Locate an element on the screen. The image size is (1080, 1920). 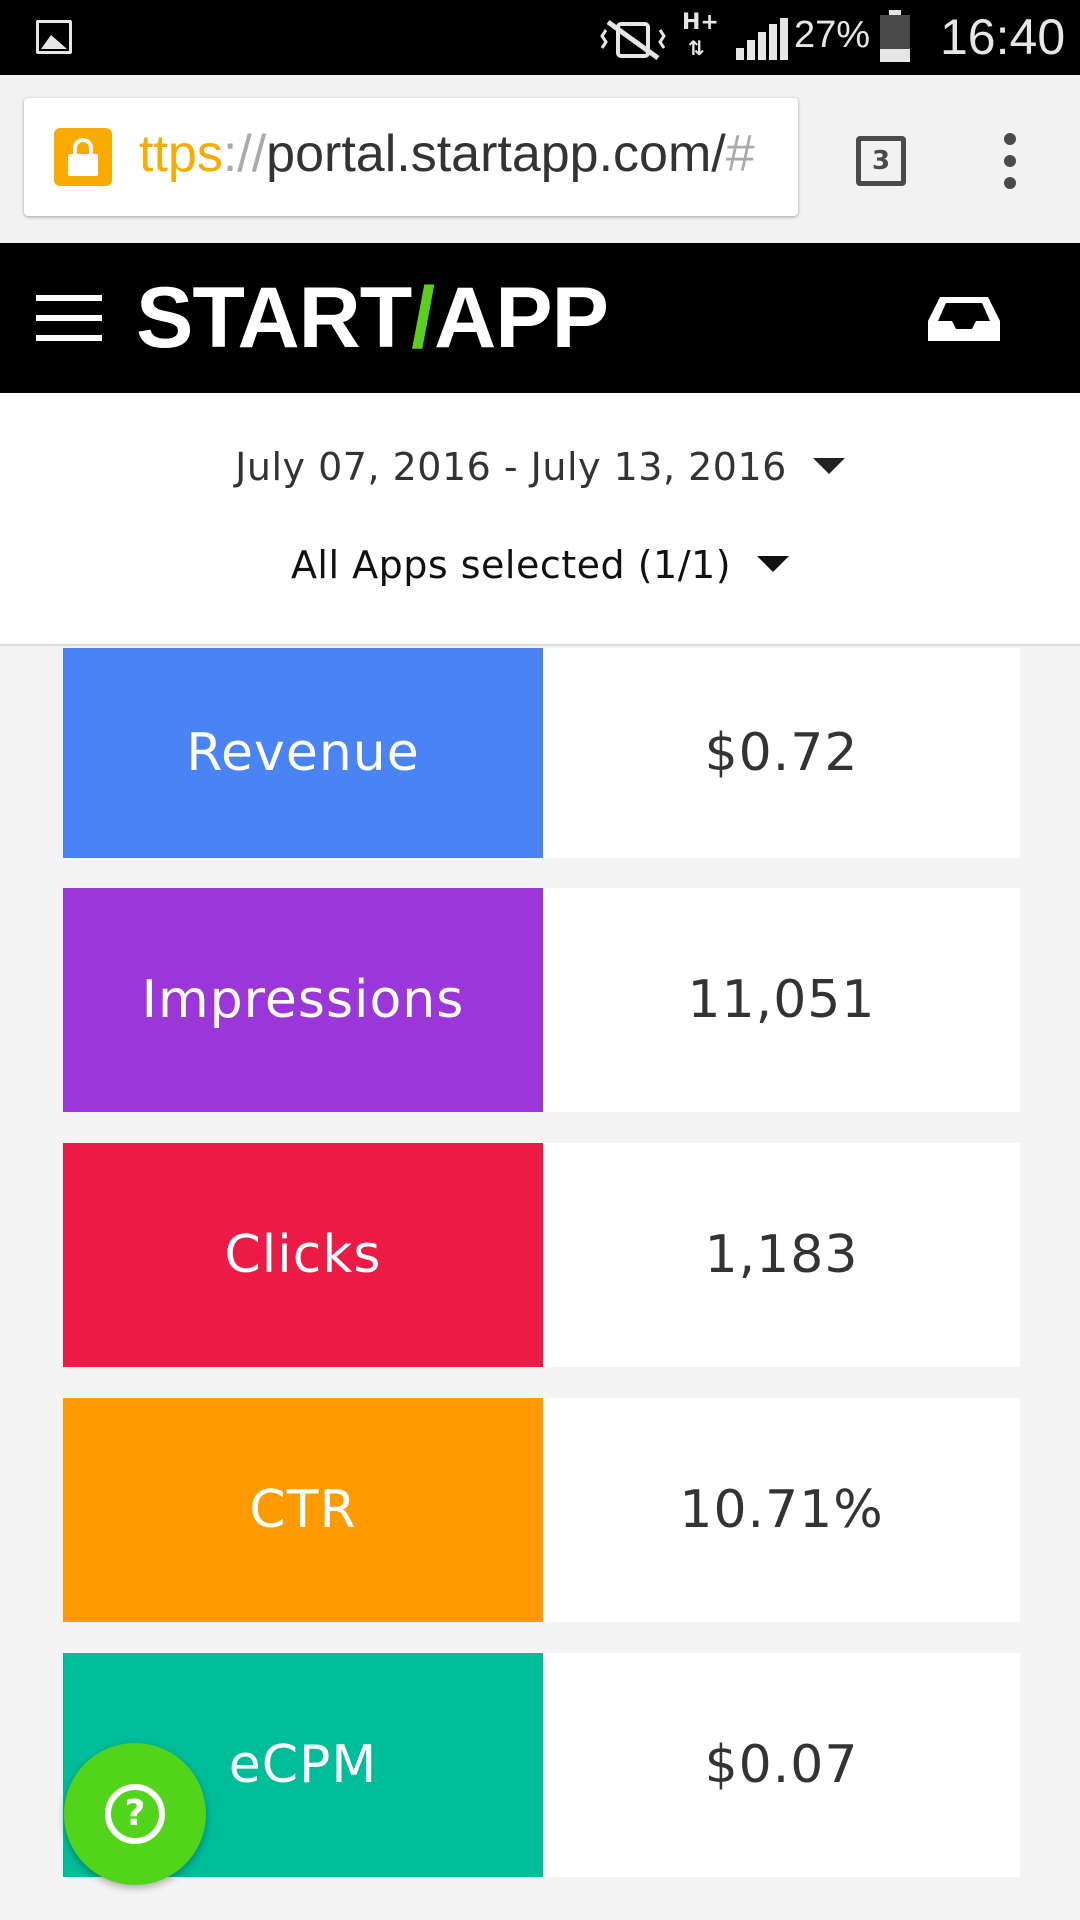
hplus-network-icon: H+ ⇅ is located at coordinates (700, 35).